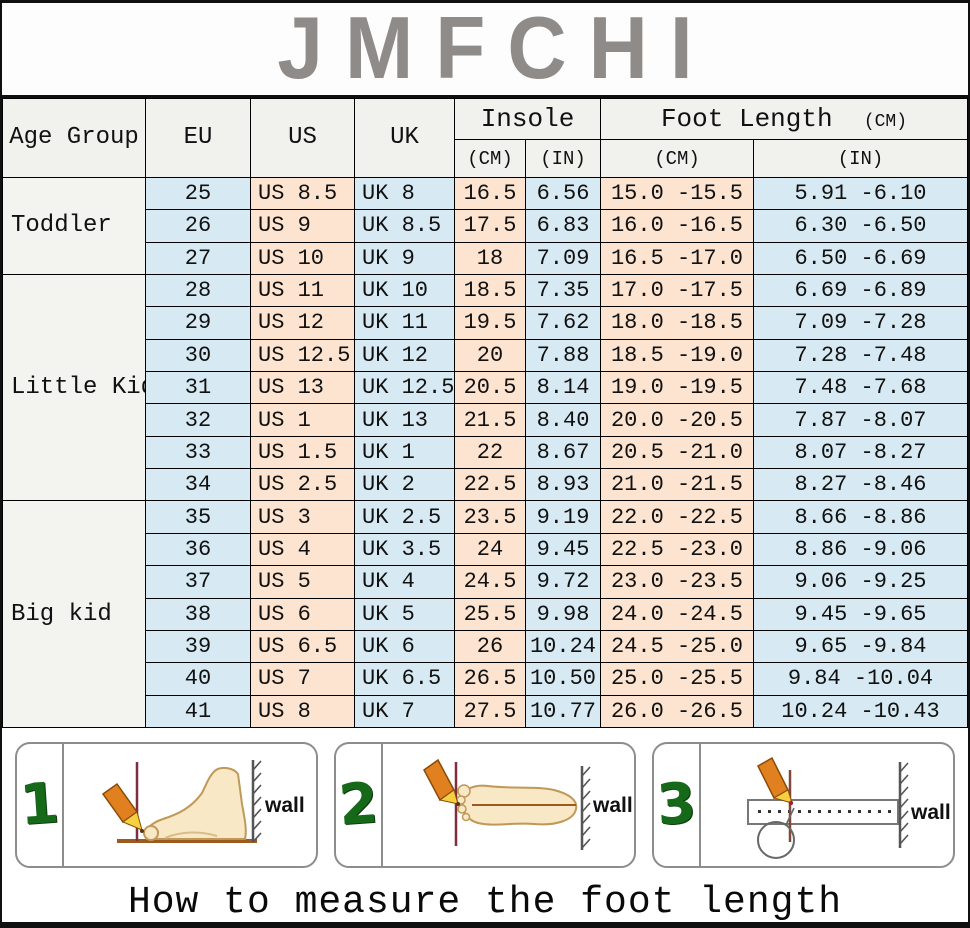 The height and width of the screenshot is (928, 970). What do you see at coordinates (563, 226) in the screenshot?
I see `insole-in-cell: 6.83` at bounding box center [563, 226].